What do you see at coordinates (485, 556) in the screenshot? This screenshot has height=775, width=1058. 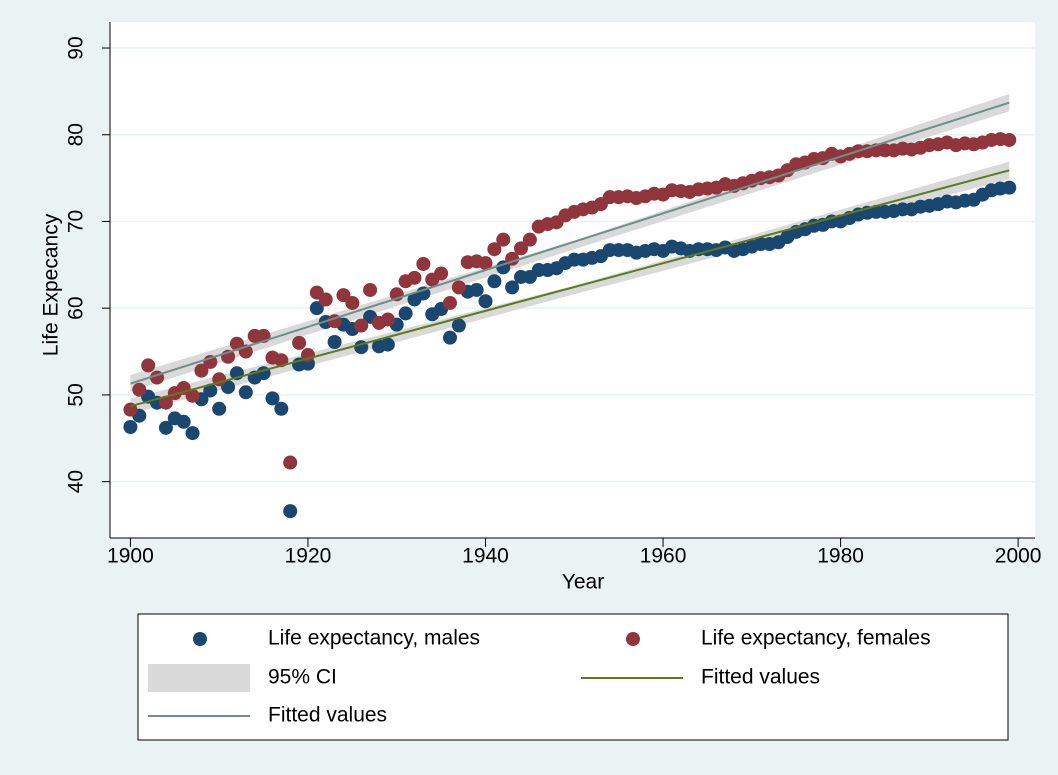 I see `x-tick-label: 1940` at bounding box center [485, 556].